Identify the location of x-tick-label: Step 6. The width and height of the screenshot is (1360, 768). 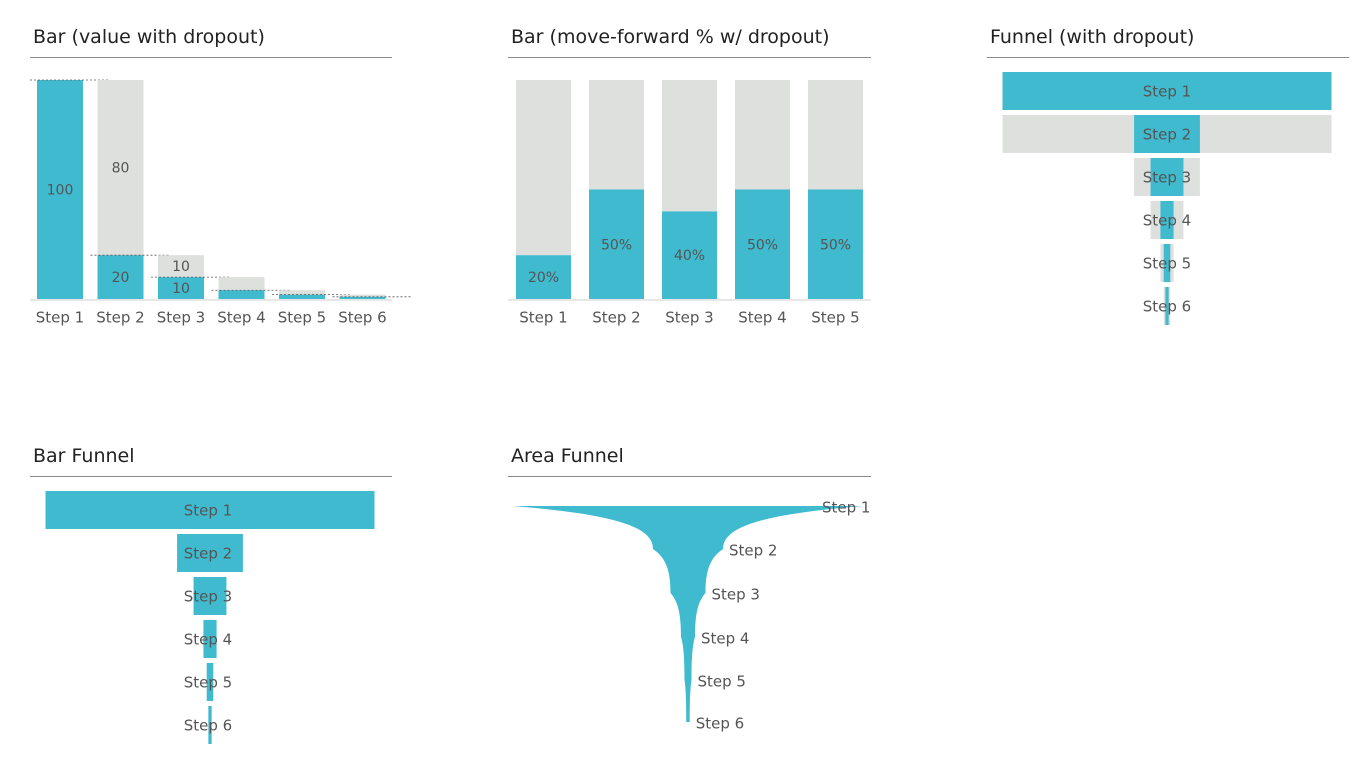
(362, 318).